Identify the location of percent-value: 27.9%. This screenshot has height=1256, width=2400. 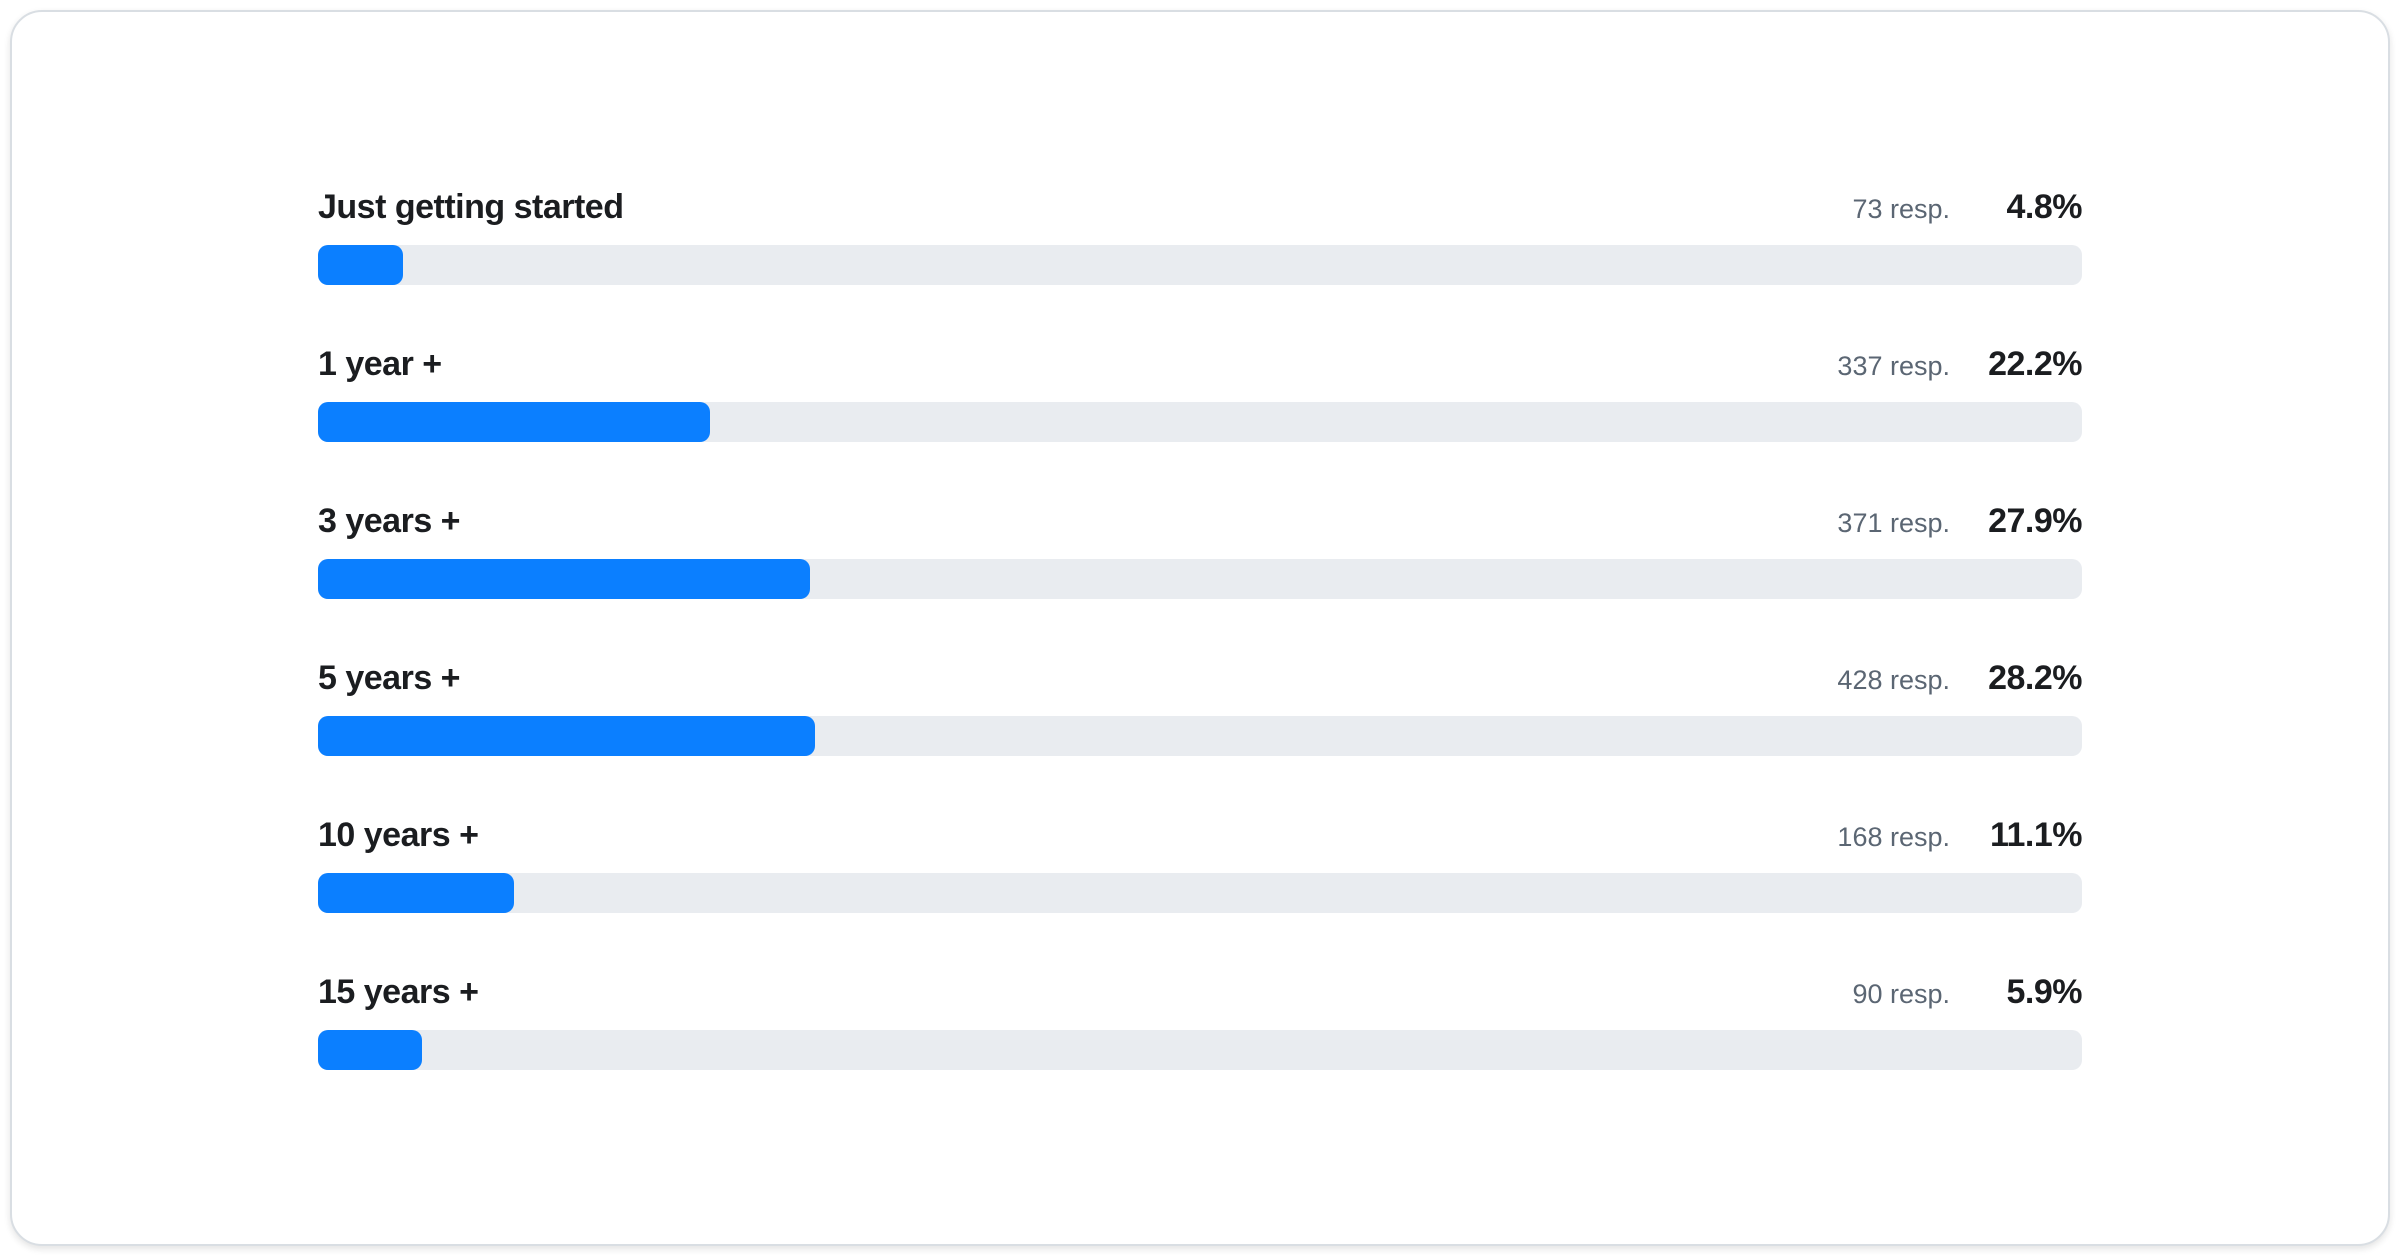
(2035, 521).